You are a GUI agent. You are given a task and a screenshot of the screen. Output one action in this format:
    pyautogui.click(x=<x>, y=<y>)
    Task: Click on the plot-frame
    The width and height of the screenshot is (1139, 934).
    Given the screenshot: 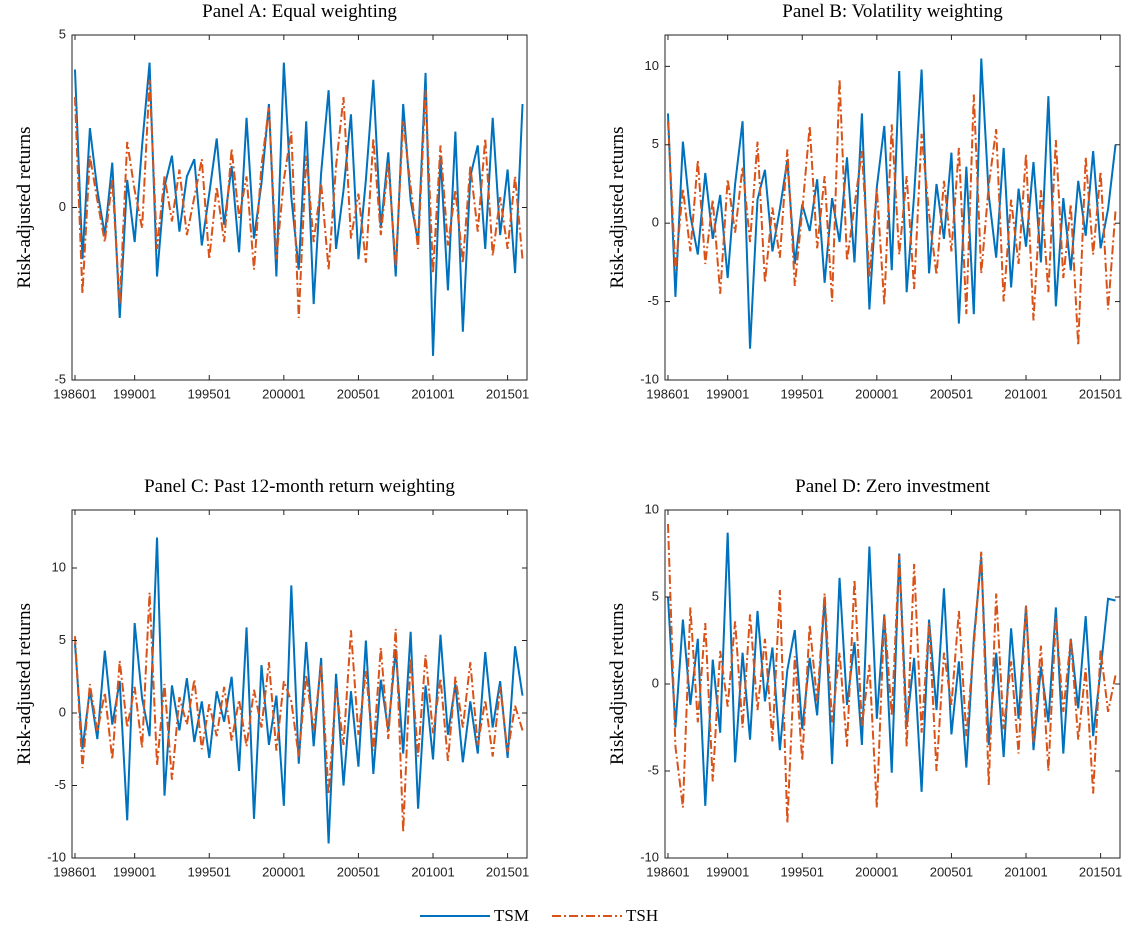 What is the action you would take?
    pyautogui.click(x=892, y=207)
    